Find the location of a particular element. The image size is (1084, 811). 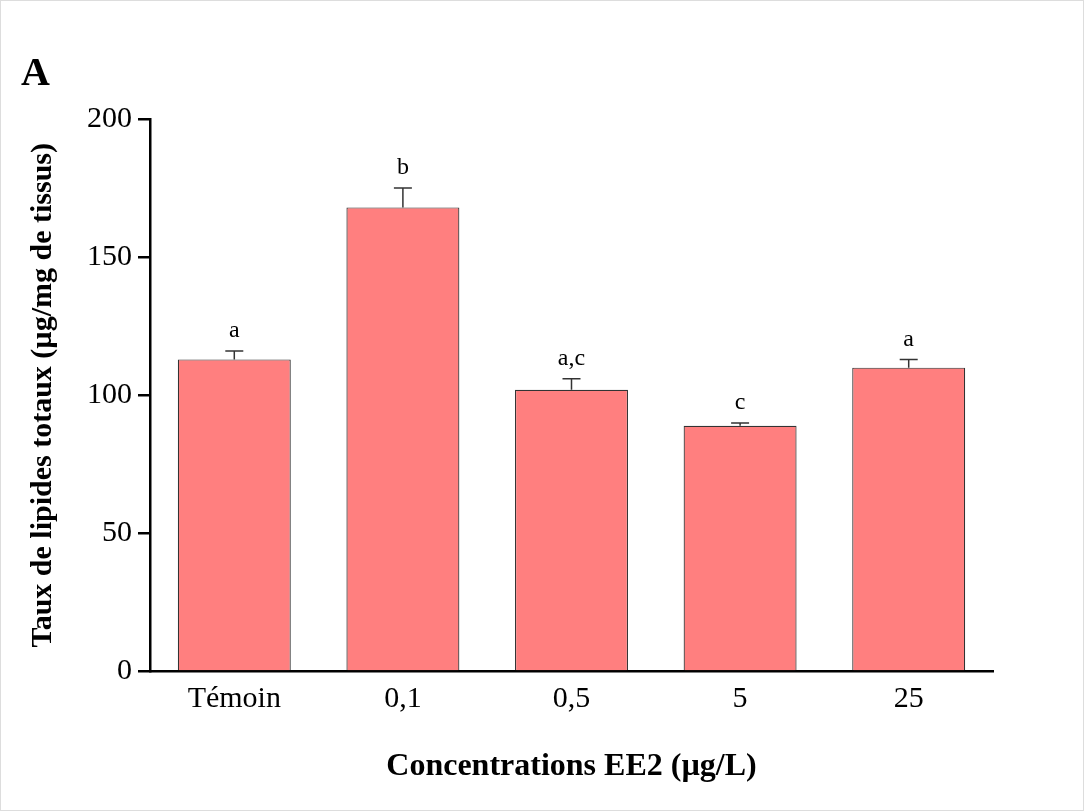

annotation: c is located at coordinates (740, 401).